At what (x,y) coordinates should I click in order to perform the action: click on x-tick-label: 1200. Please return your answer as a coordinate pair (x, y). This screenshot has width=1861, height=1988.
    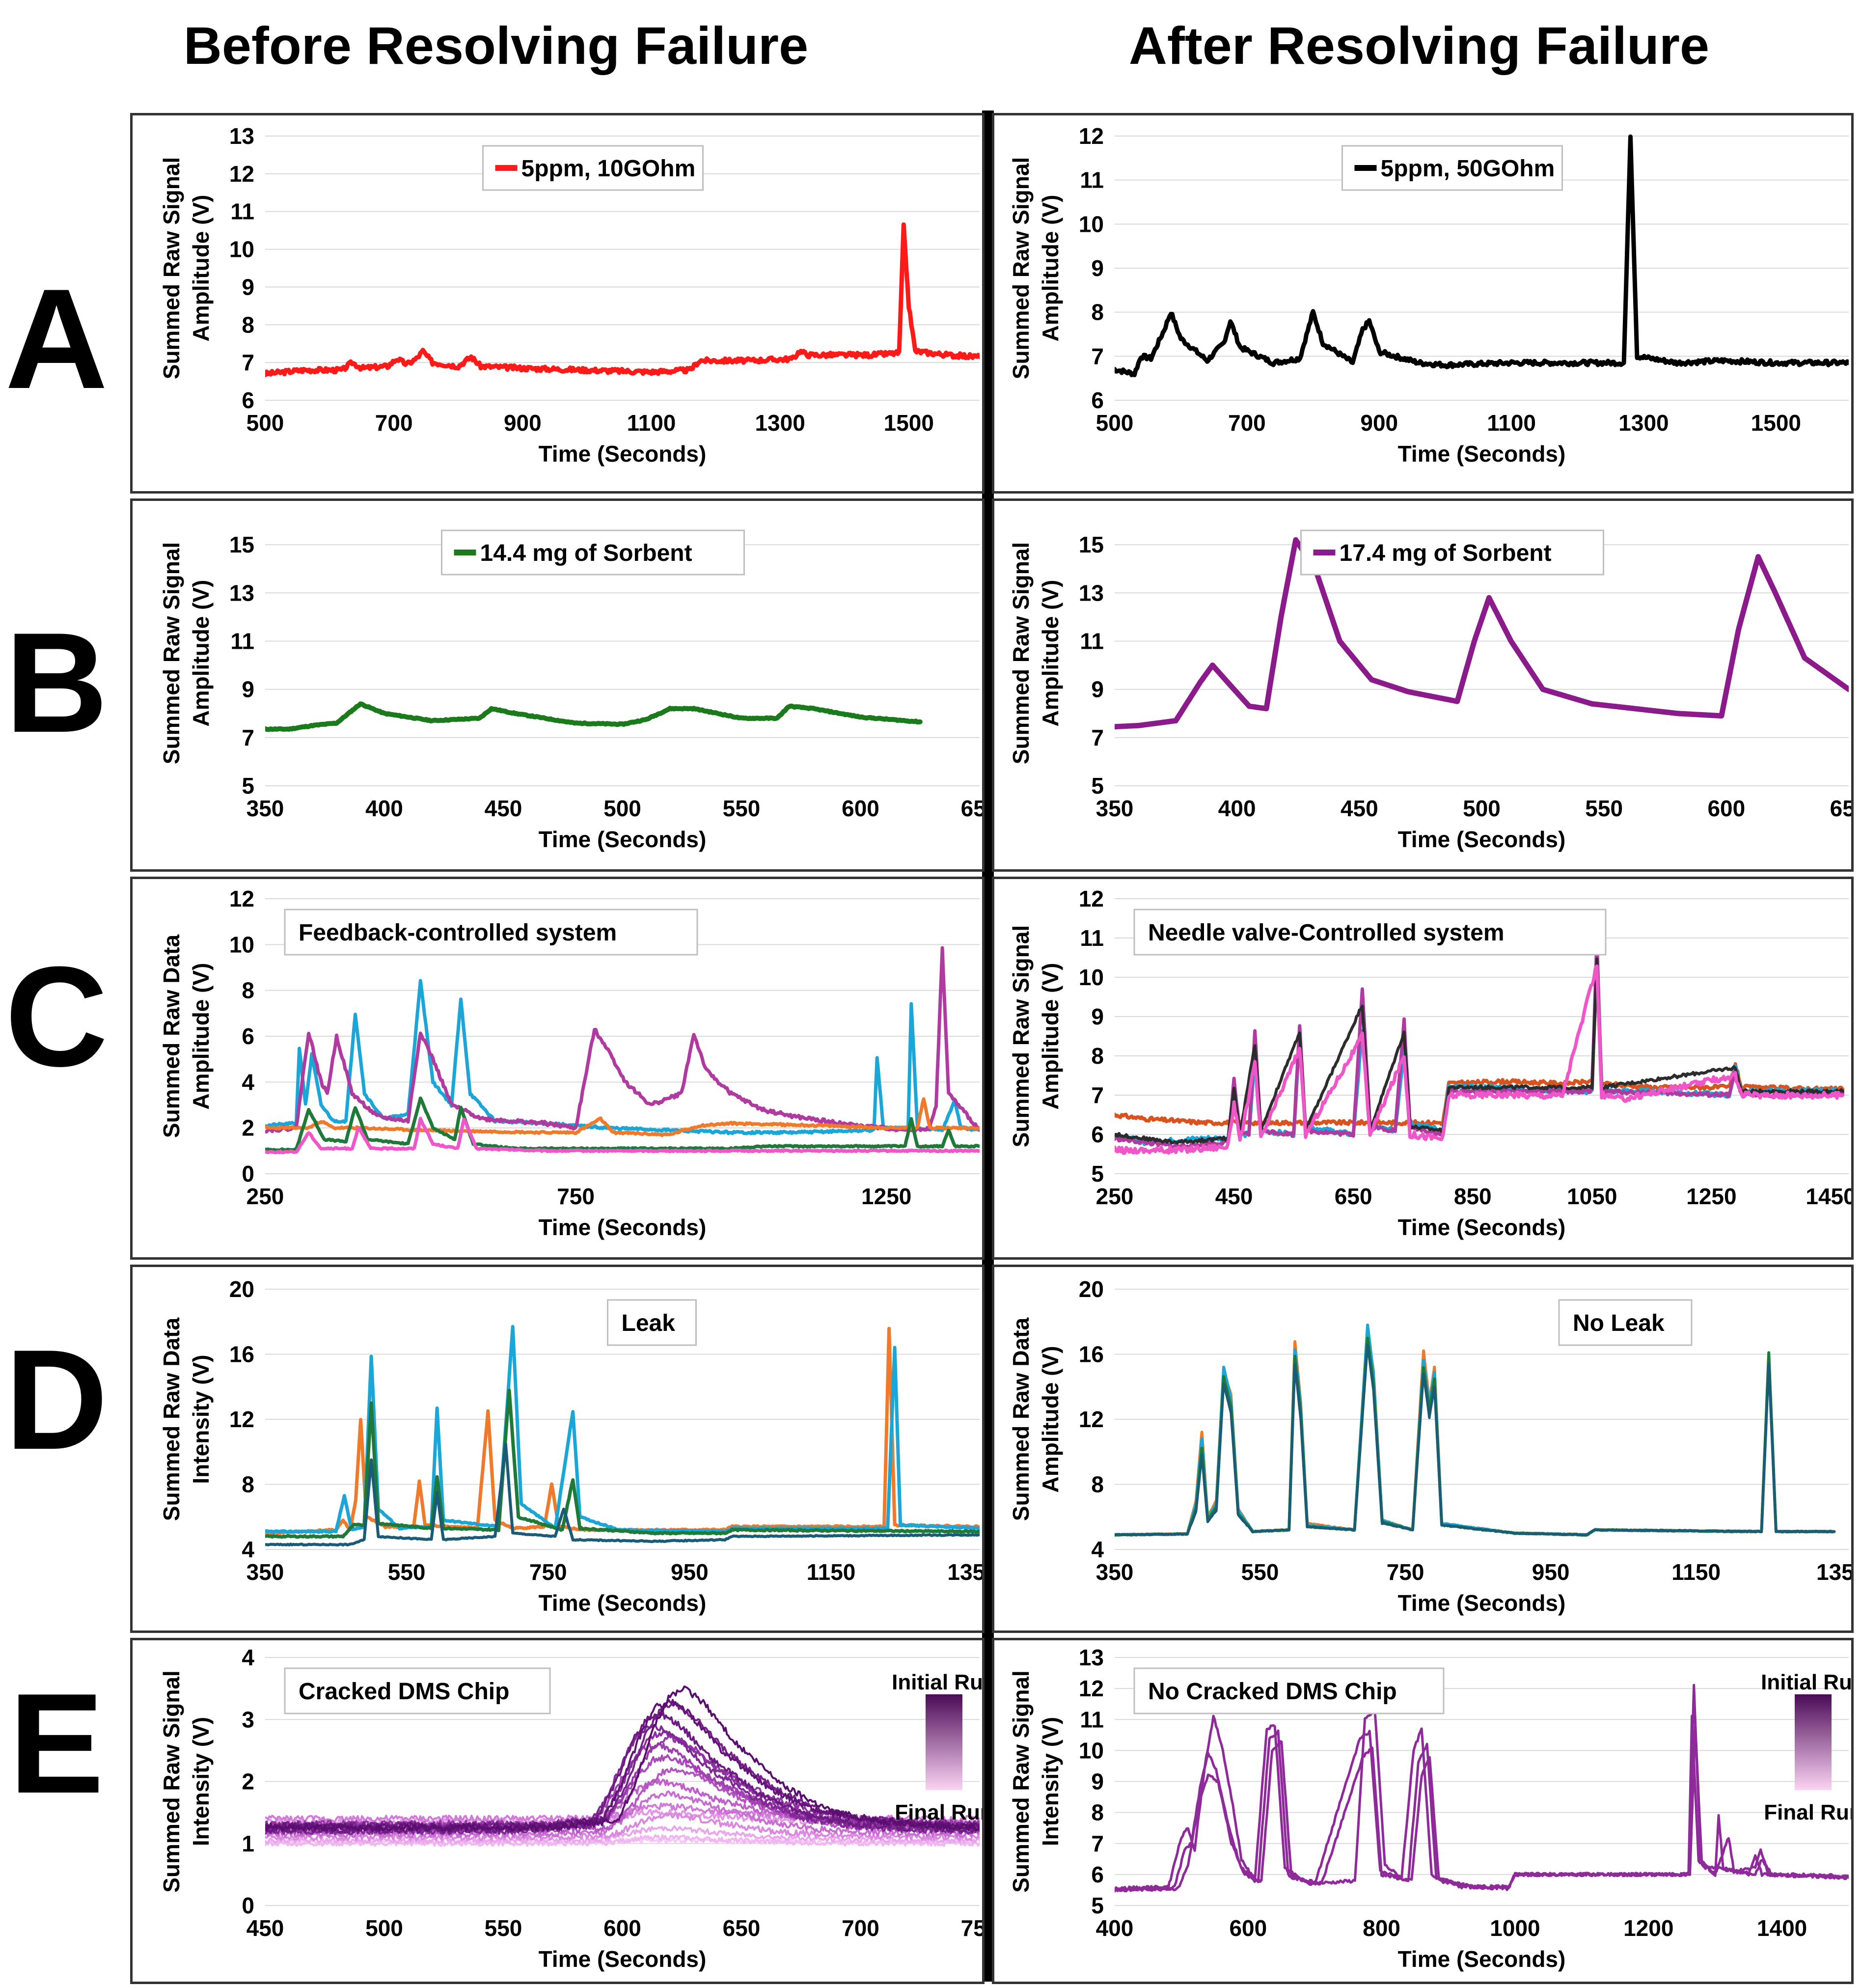
    Looking at the image, I should click on (1648, 1928).